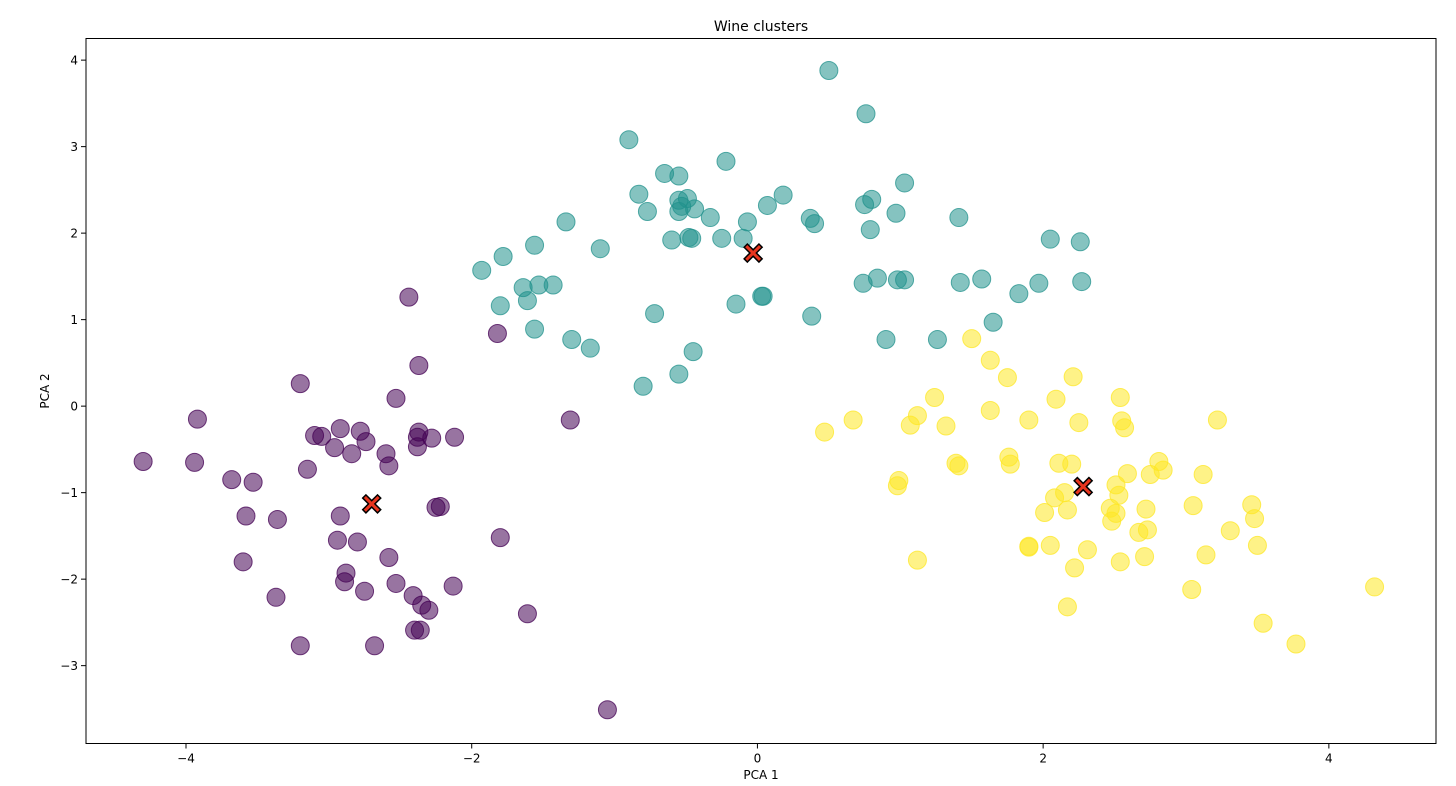  Describe the element at coordinates (761, 27) in the screenshot. I see `chart-title: Wine clusters` at that location.